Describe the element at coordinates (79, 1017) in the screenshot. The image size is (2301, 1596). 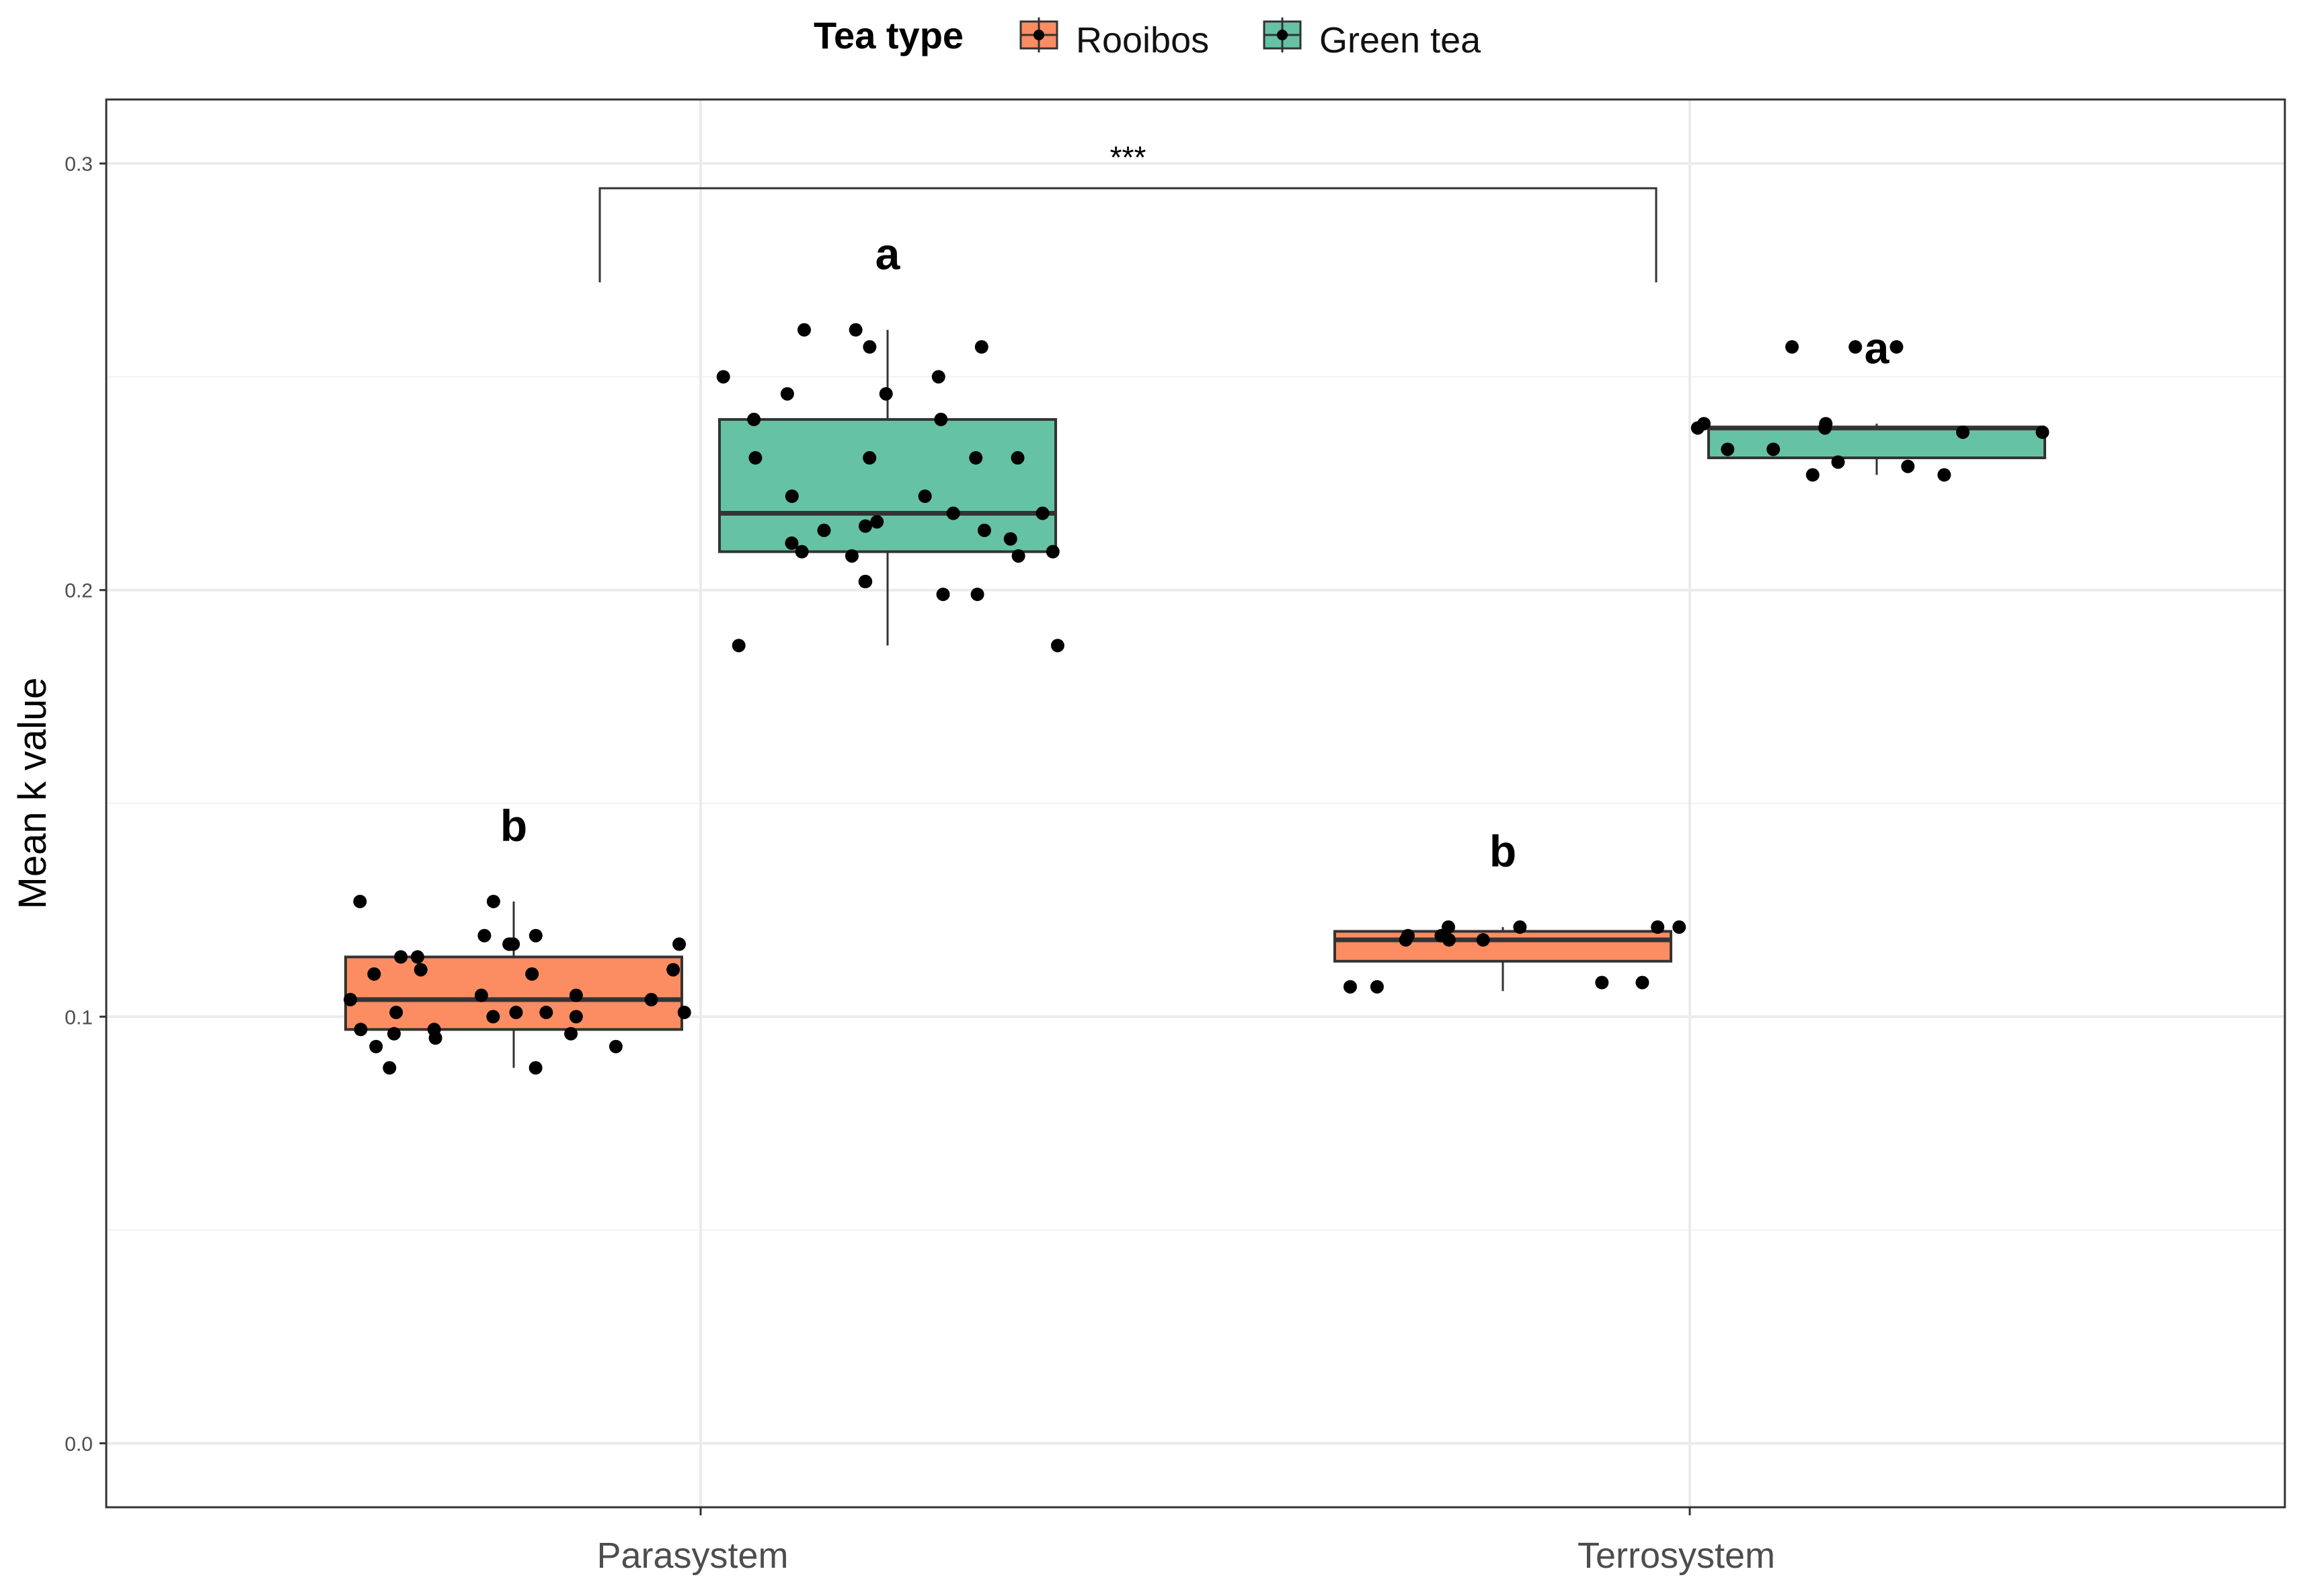
I see `y-tick-label: 0.1` at that location.